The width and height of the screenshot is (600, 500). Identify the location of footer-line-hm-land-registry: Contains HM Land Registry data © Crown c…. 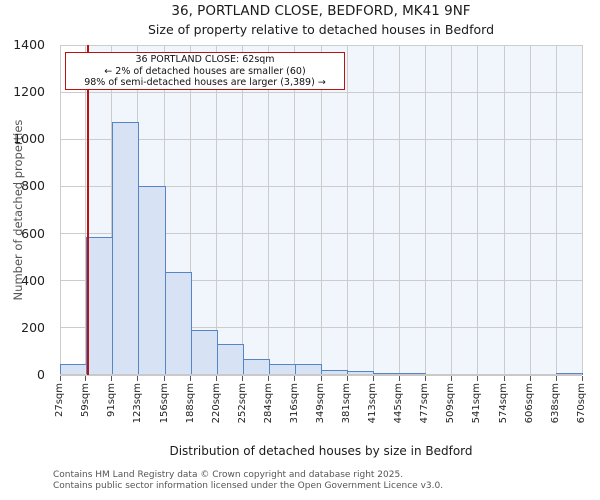
(228, 475).